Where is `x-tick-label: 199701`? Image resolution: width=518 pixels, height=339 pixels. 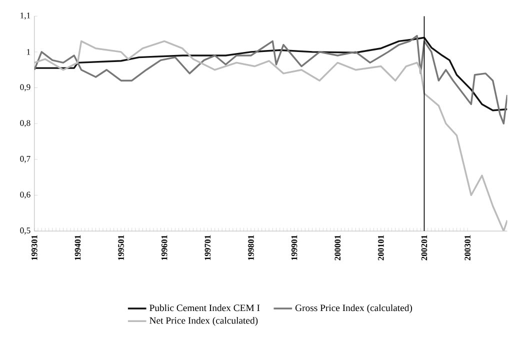 x-tick-label: 199701 is located at coordinates (207, 248).